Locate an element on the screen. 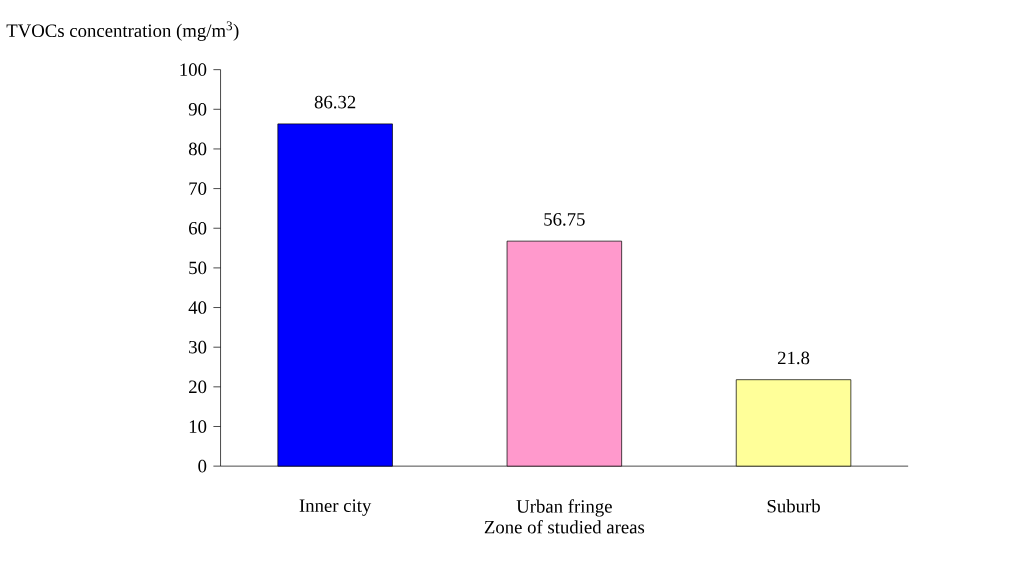  y-tick-label: 50 is located at coordinates (198, 267).